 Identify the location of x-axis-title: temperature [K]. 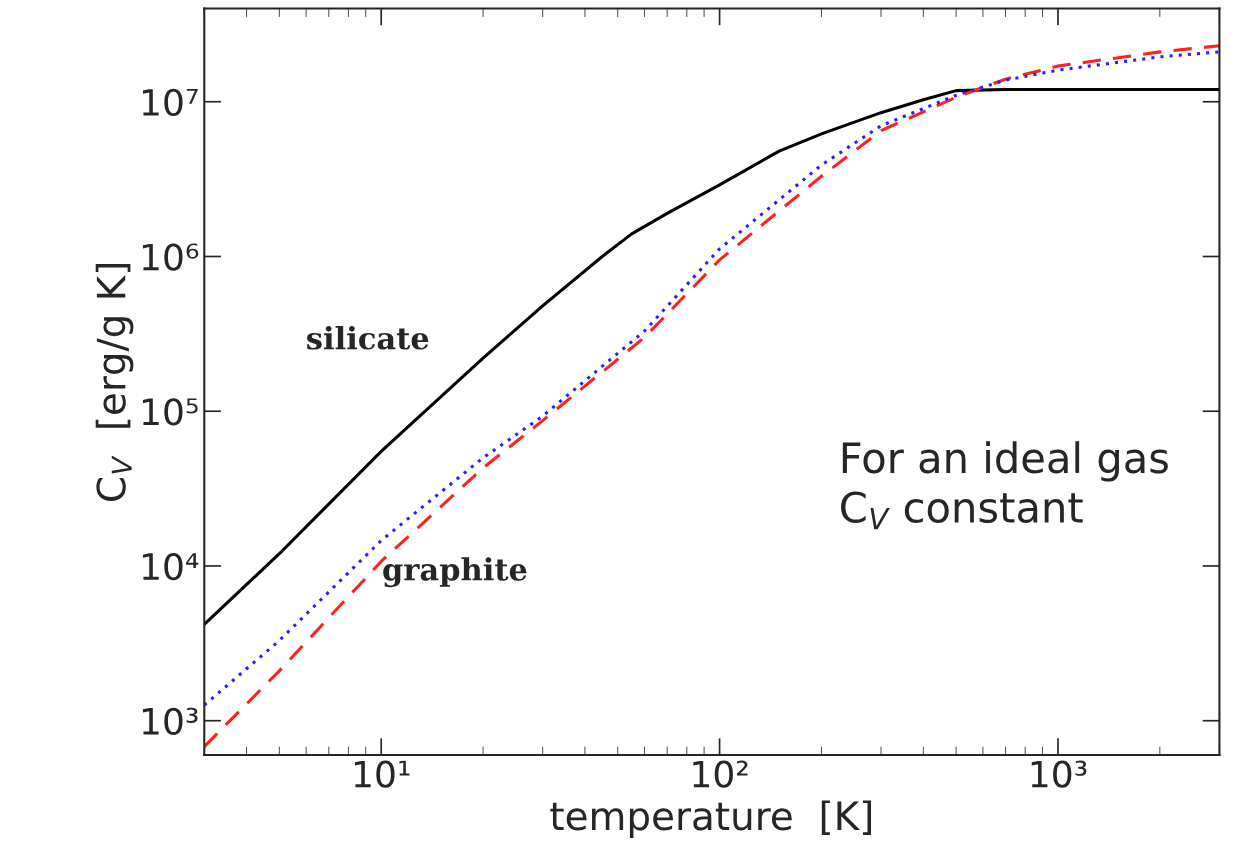
(710, 819).